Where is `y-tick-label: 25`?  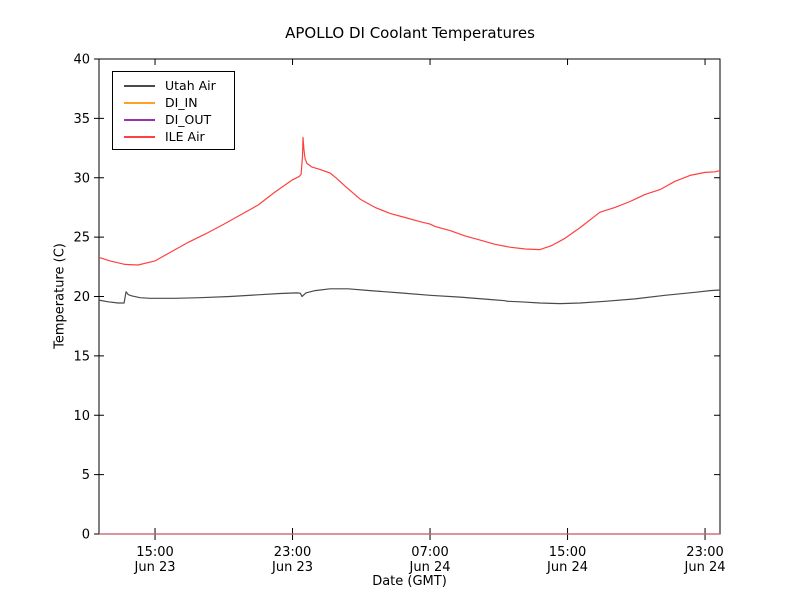 y-tick-label: 25 is located at coordinates (81, 238).